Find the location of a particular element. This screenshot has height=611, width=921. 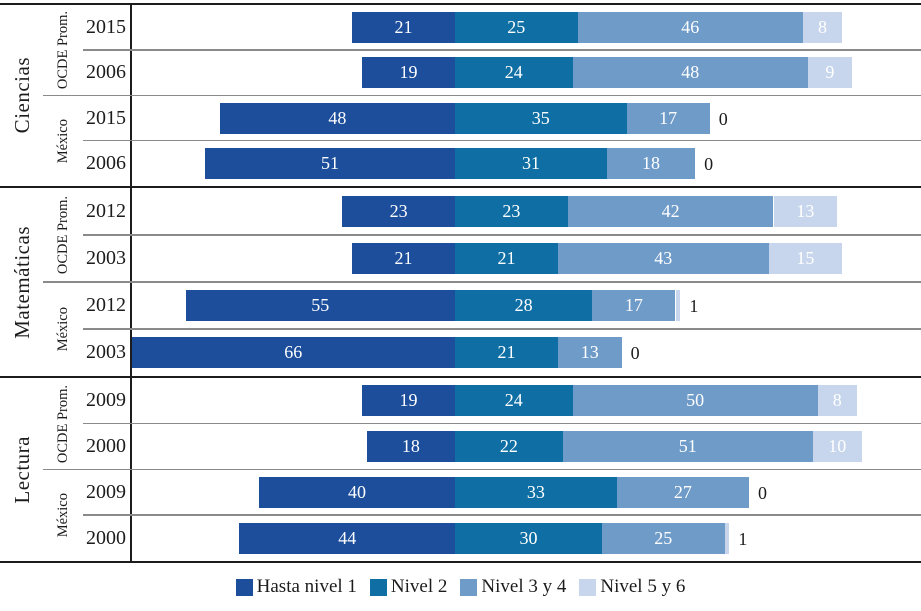

bar-segment-nivel-2: 33 is located at coordinates (536, 492).